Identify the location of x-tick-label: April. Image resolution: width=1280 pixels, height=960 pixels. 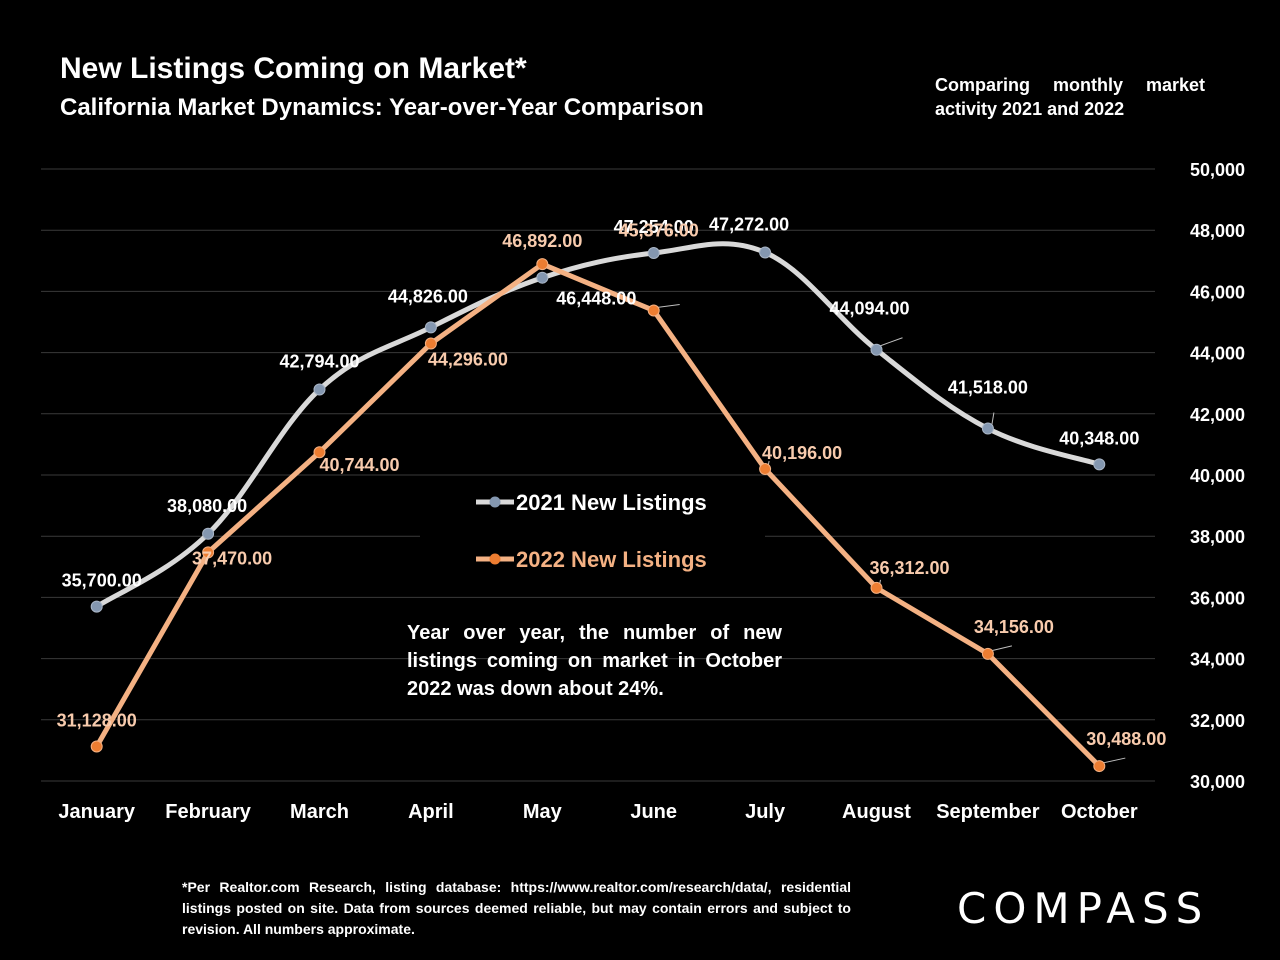
(431, 812).